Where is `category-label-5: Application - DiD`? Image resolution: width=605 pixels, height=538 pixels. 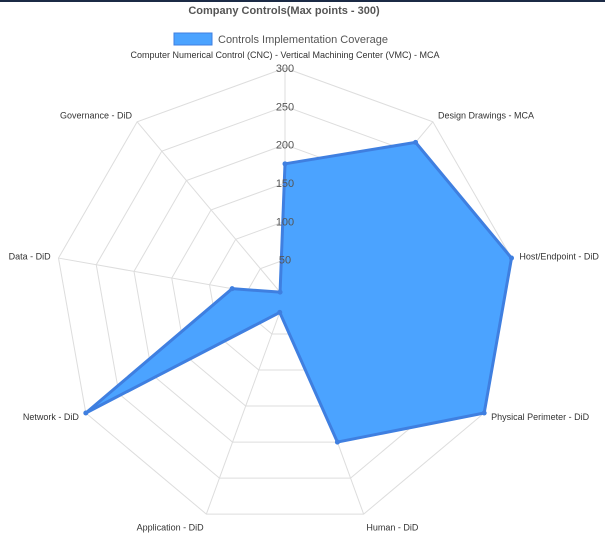 category-label-5: Application - DiD is located at coordinates (171, 528).